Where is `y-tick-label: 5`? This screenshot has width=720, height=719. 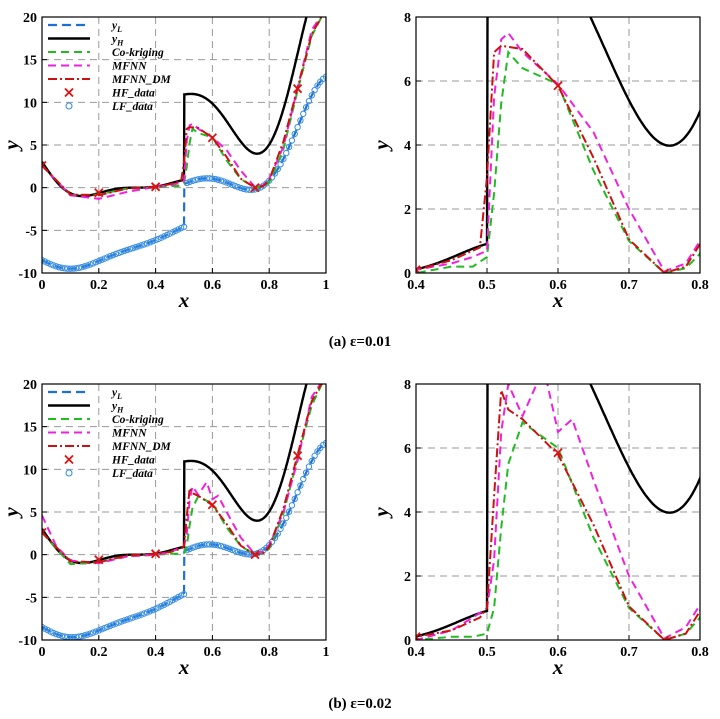
y-tick-label: 5 is located at coordinates (33, 146).